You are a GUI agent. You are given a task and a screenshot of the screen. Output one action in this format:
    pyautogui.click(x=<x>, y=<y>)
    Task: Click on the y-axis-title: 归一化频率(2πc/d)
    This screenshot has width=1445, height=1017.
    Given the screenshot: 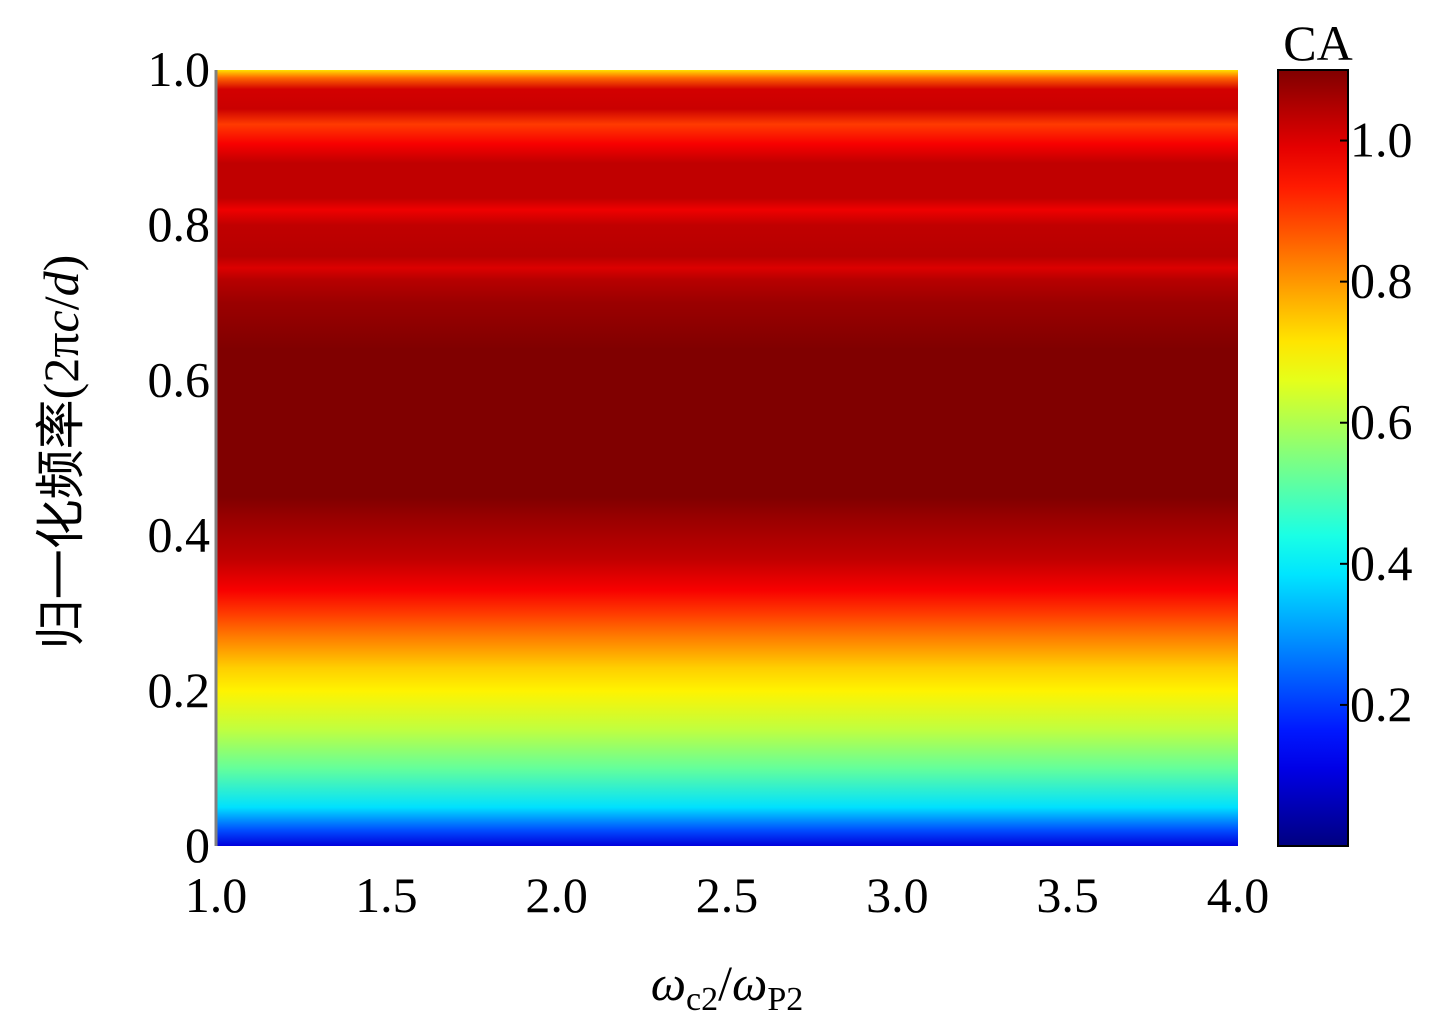 What is the action you would take?
    pyautogui.click(x=61, y=452)
    